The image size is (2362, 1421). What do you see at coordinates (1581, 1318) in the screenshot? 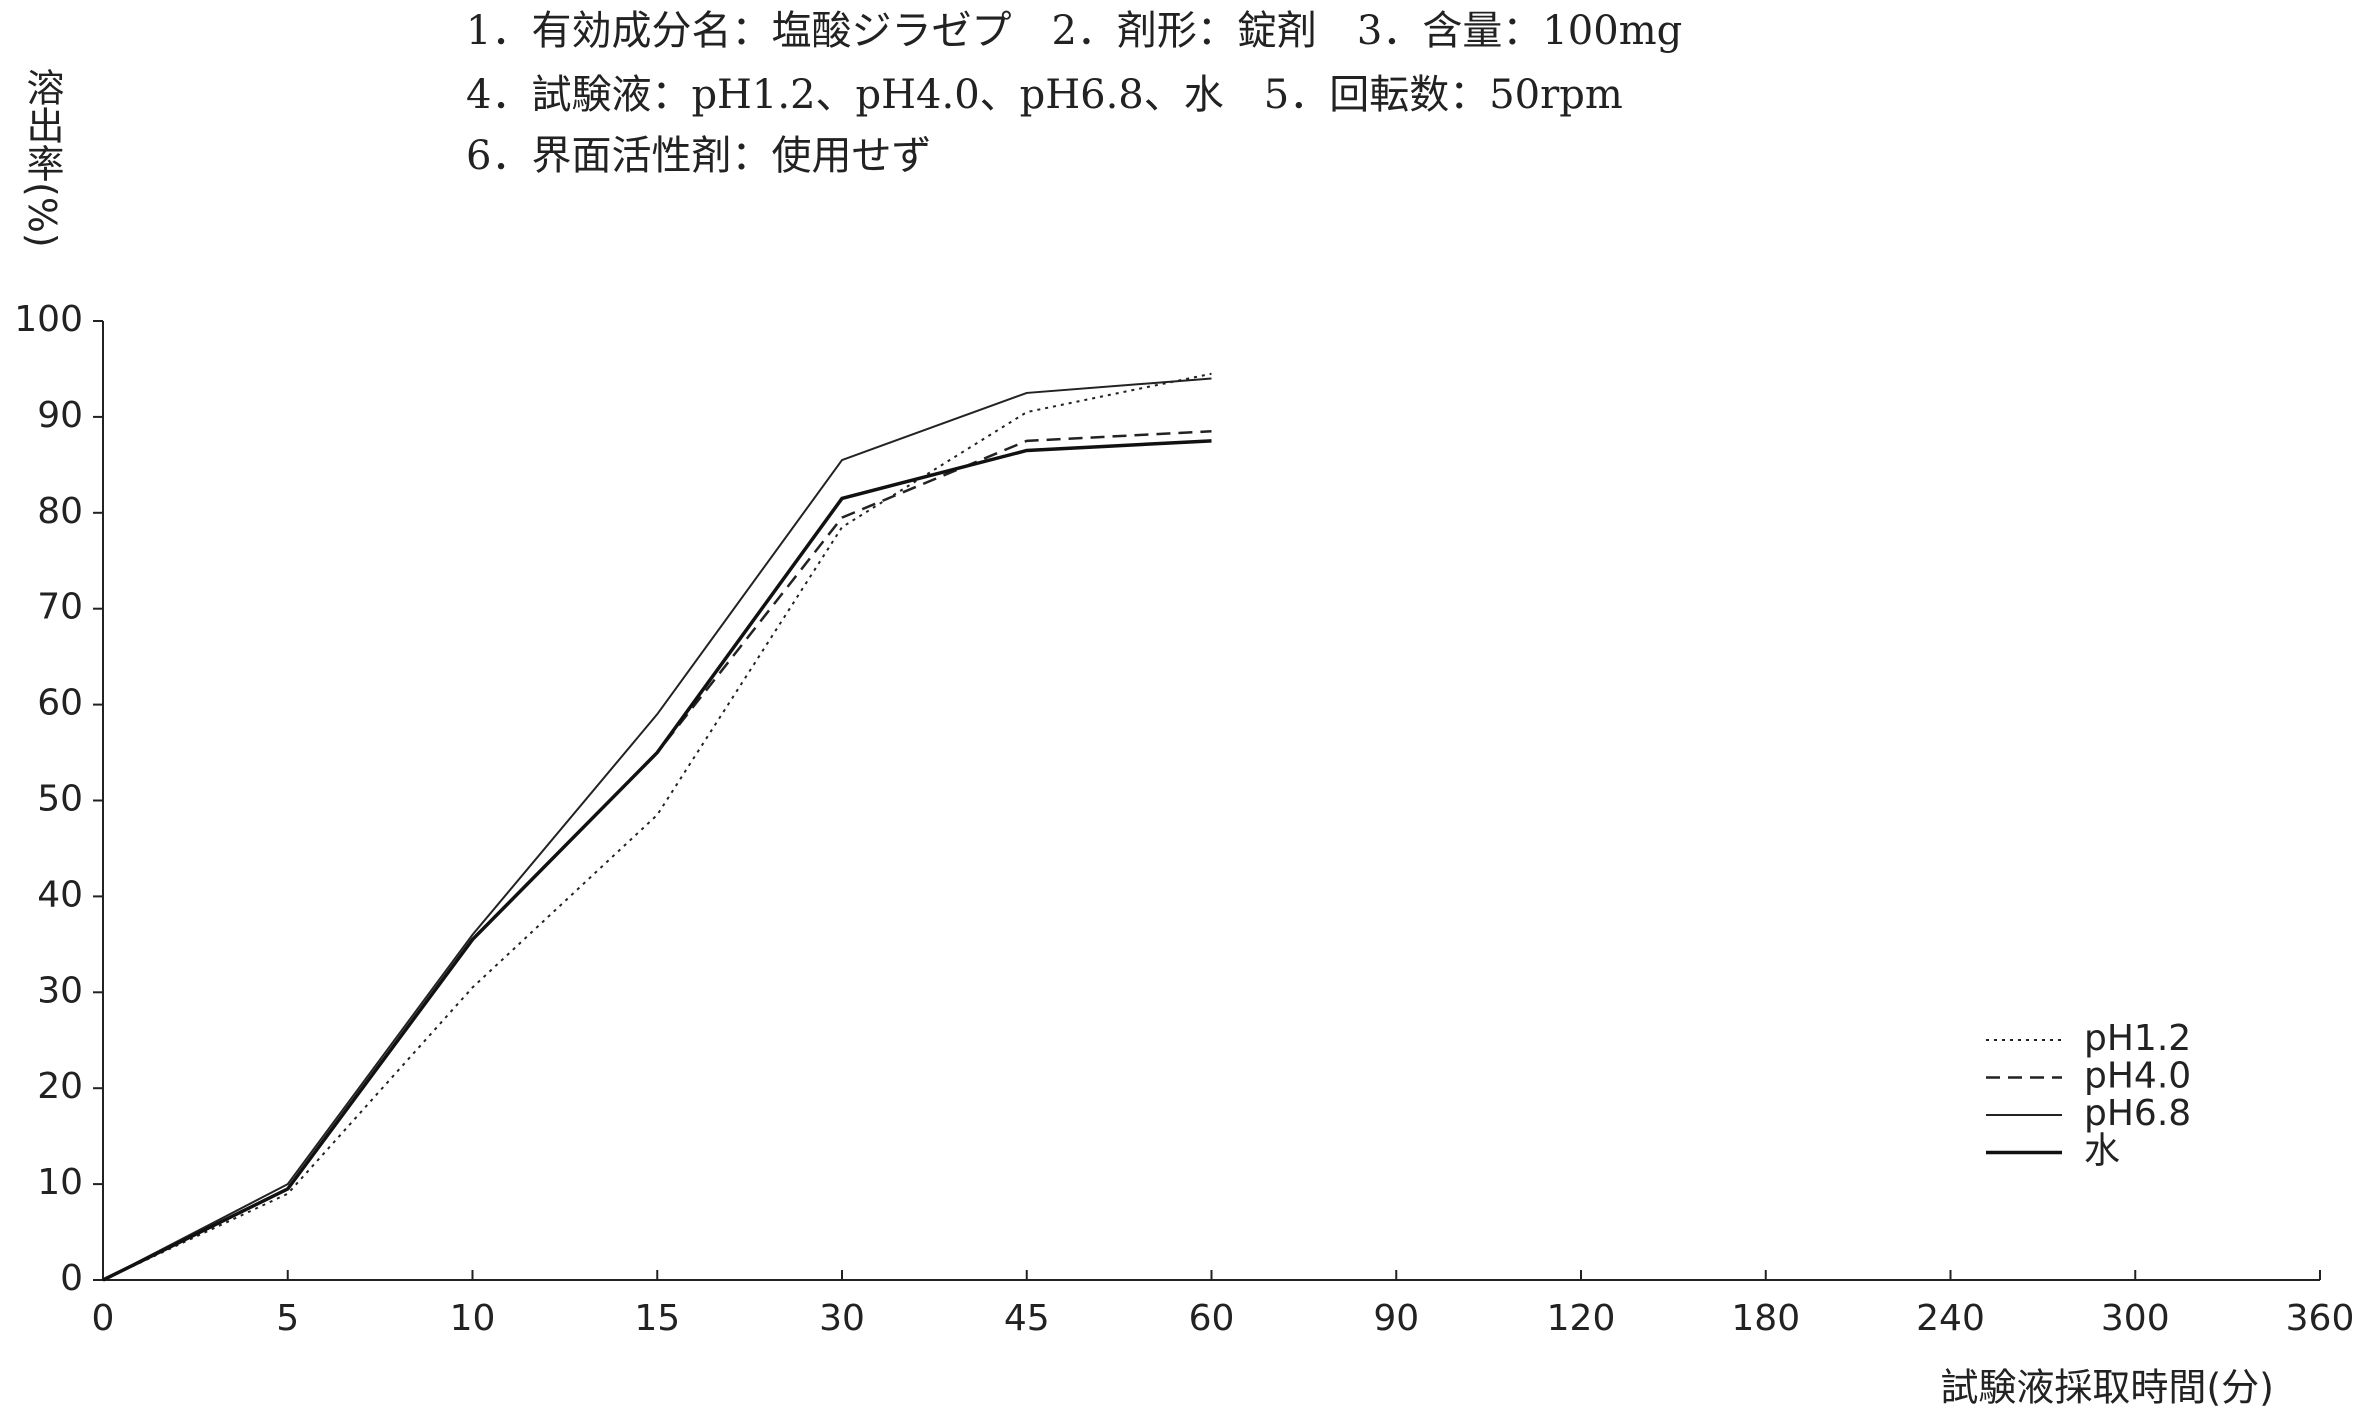
I see `x-tick-label: 120` at bounding box center [1581, 1318].